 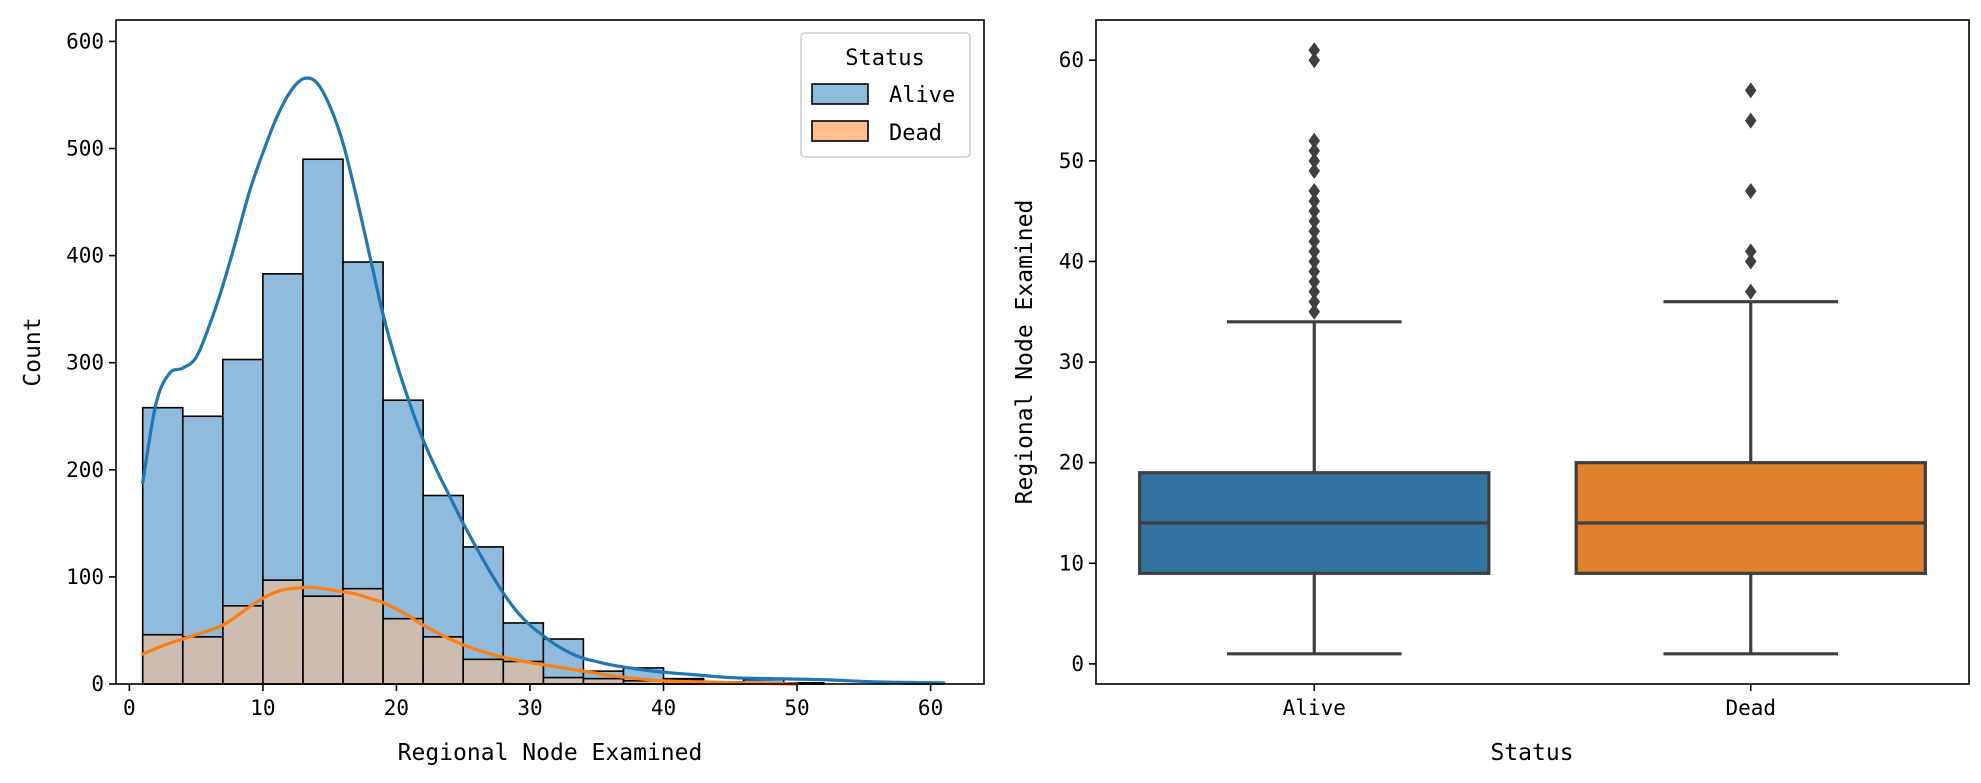 What do you see at coordinates (840, 94) in the screenshot?
I see `legend-swatch-alive` at bounding box center [840, 94].